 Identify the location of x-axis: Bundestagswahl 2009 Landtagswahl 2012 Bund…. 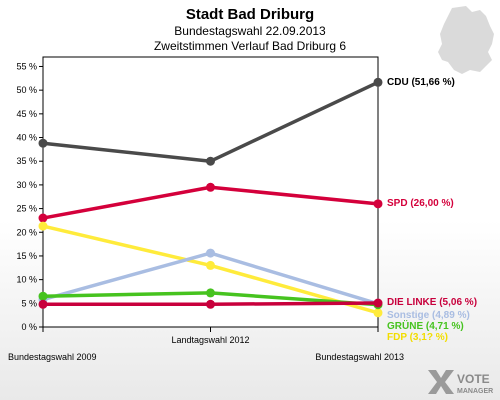
(206, 344).